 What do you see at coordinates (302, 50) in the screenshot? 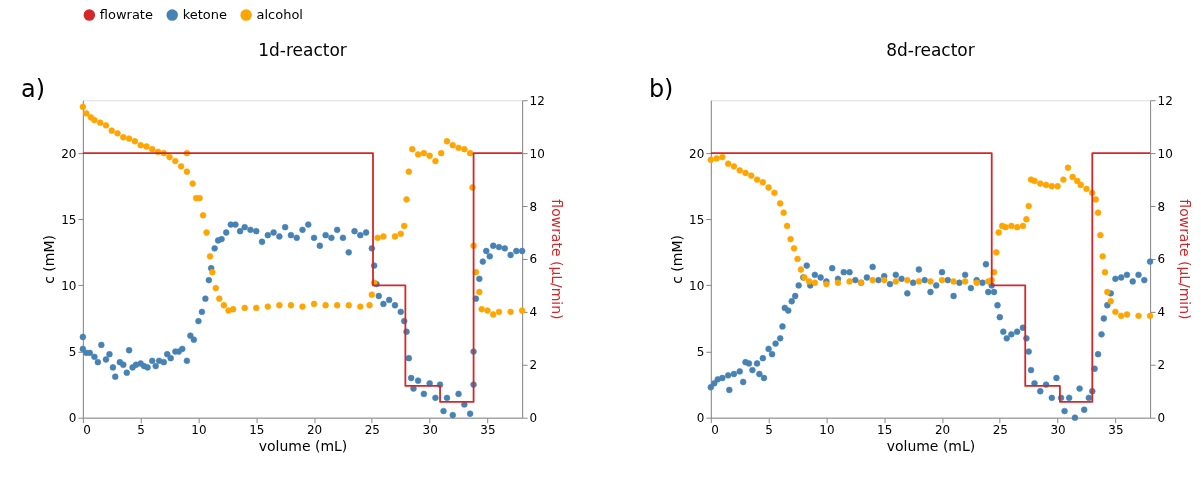
I see `chart-title: 1d-reactor` at bounding box center [302, 50].